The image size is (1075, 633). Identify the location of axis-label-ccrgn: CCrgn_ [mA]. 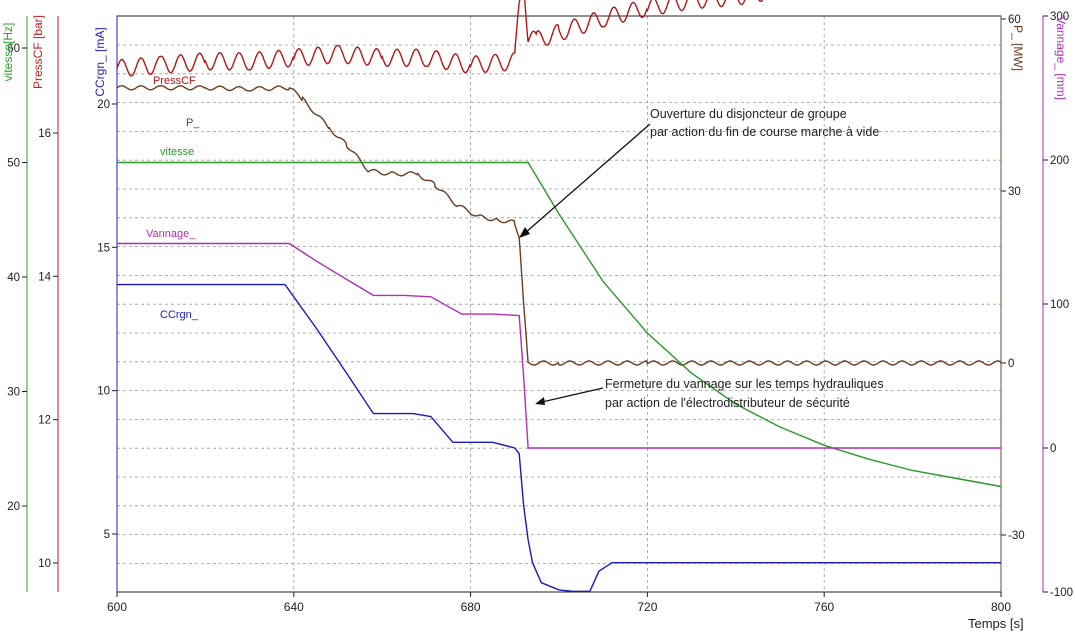
(100, 61).